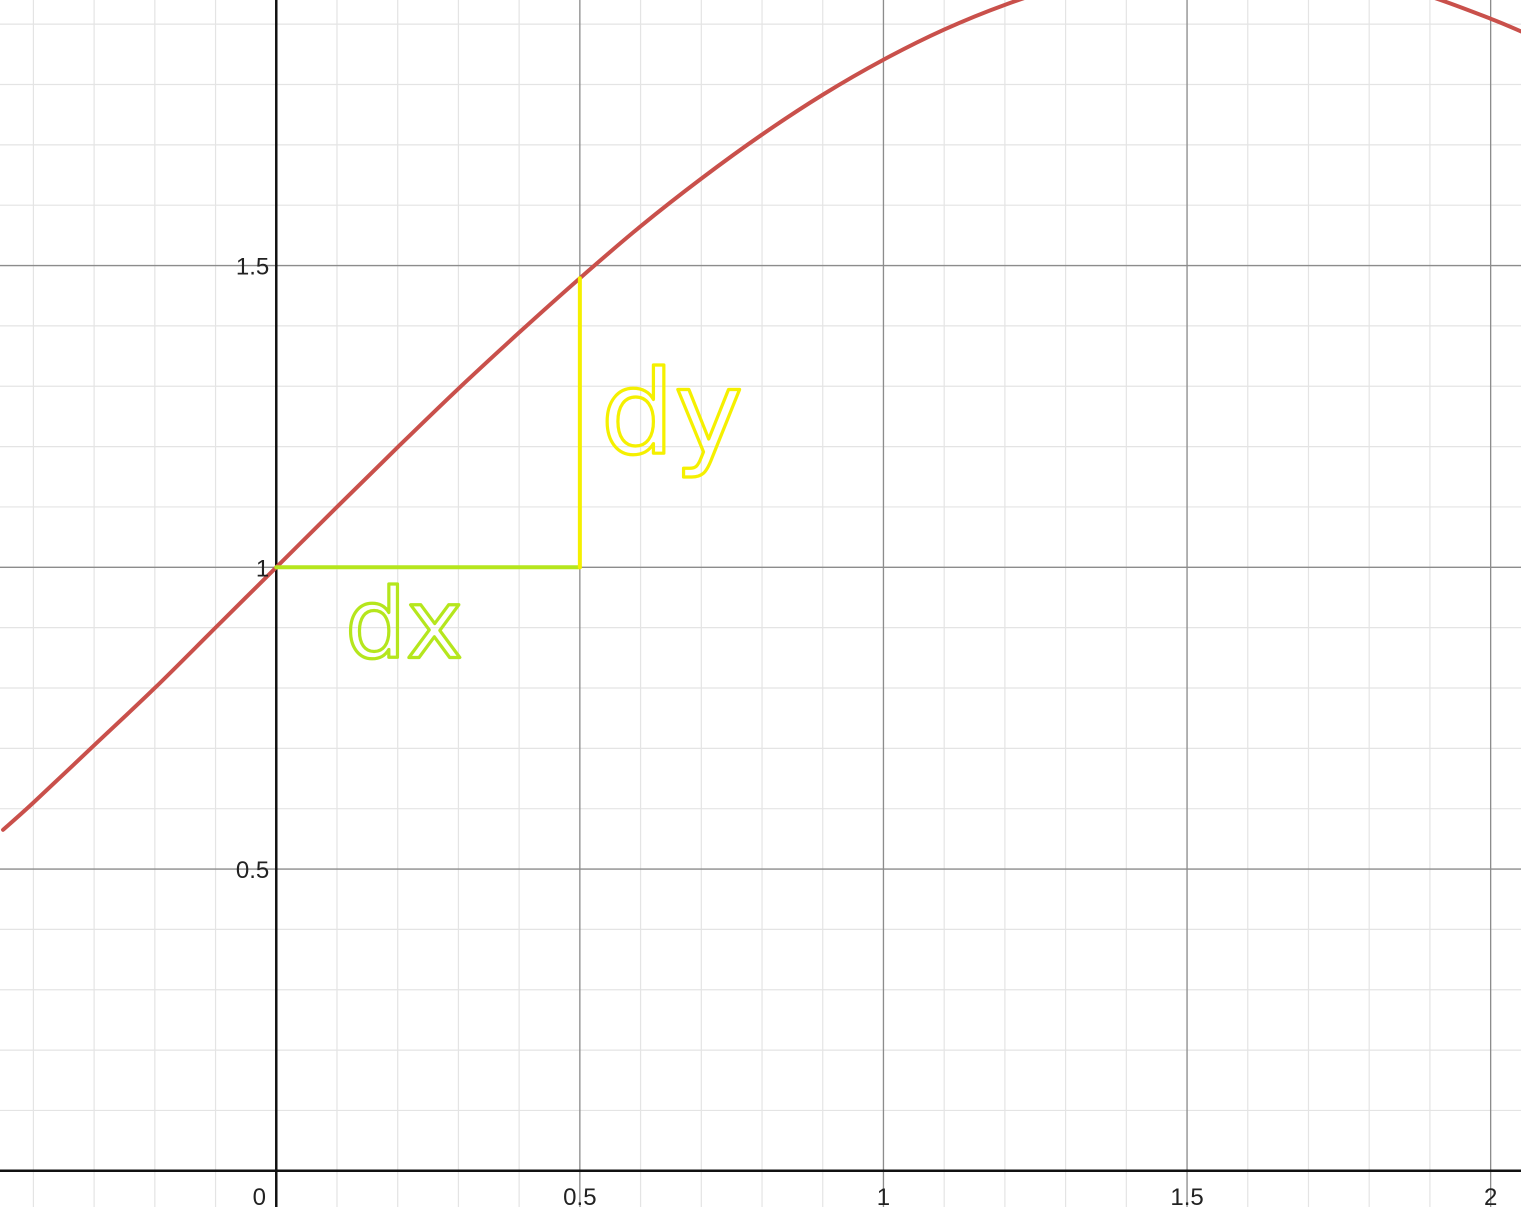 The image size is (1521, 1207). What do you see at coordinates (1186, 1195) in the screenshot?
I see `x-tick-label-1.5: 1.5` at bounding box center [1186, 1195].